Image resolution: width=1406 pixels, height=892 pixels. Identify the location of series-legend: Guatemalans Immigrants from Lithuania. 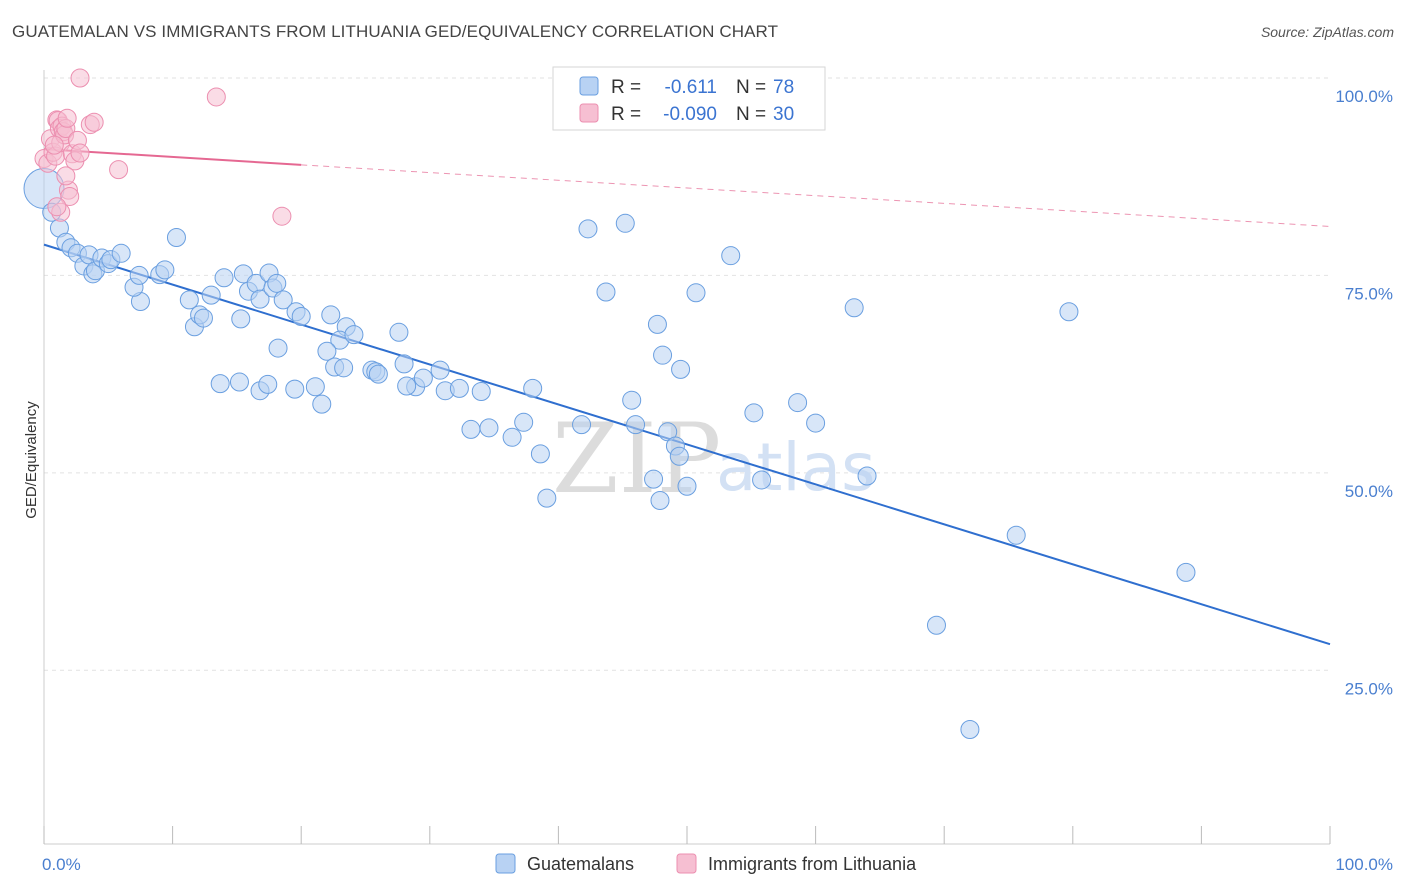
(706, 863).